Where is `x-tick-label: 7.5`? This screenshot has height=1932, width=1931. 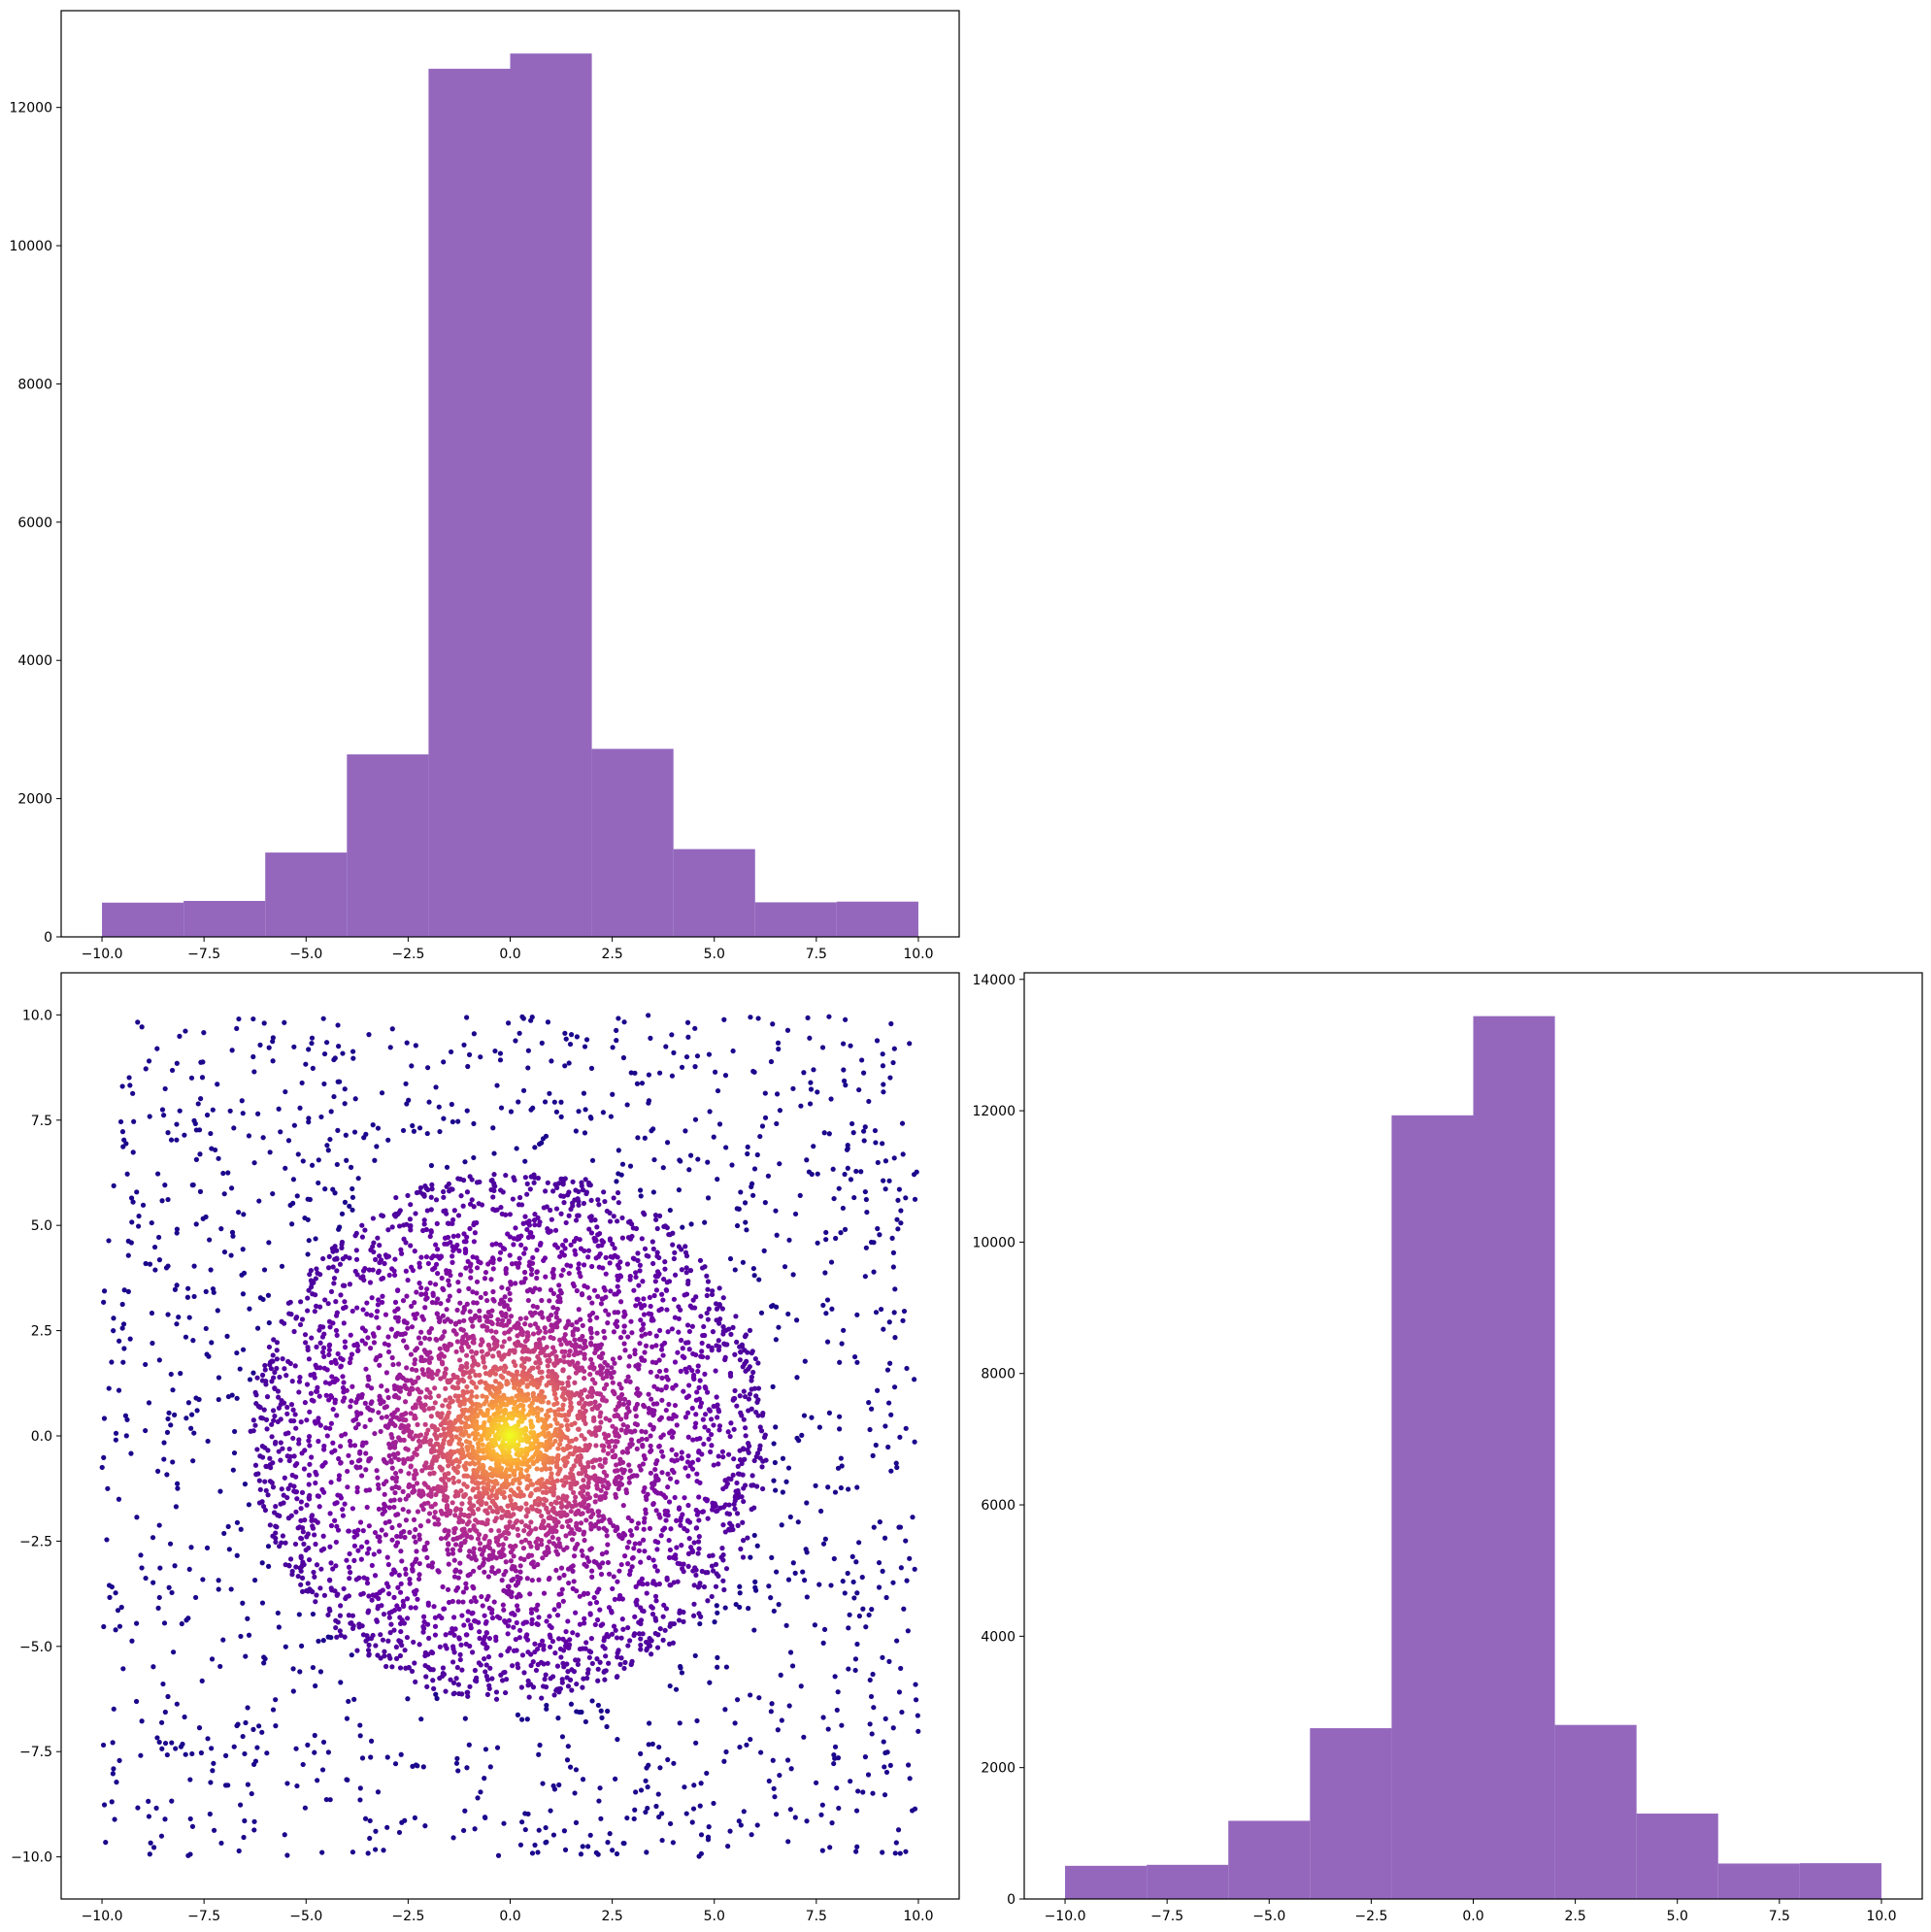 x-tick-label: 7.5 is located at coordinates (816, 954).